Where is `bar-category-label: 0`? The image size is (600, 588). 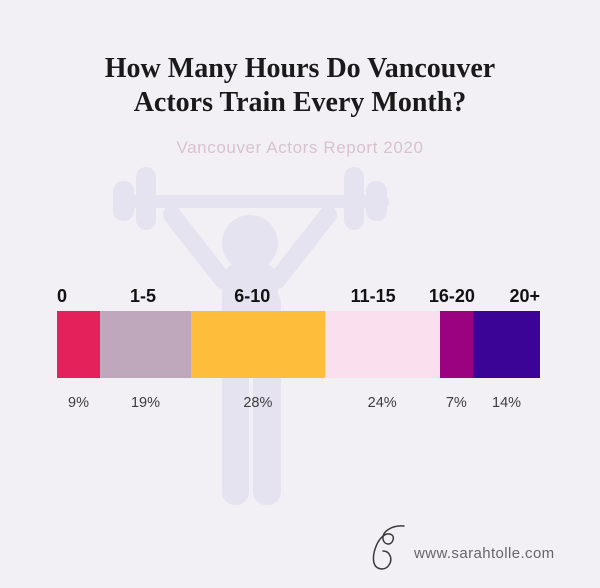 bar-category-label: 0 is located at coordinates (62, 296).